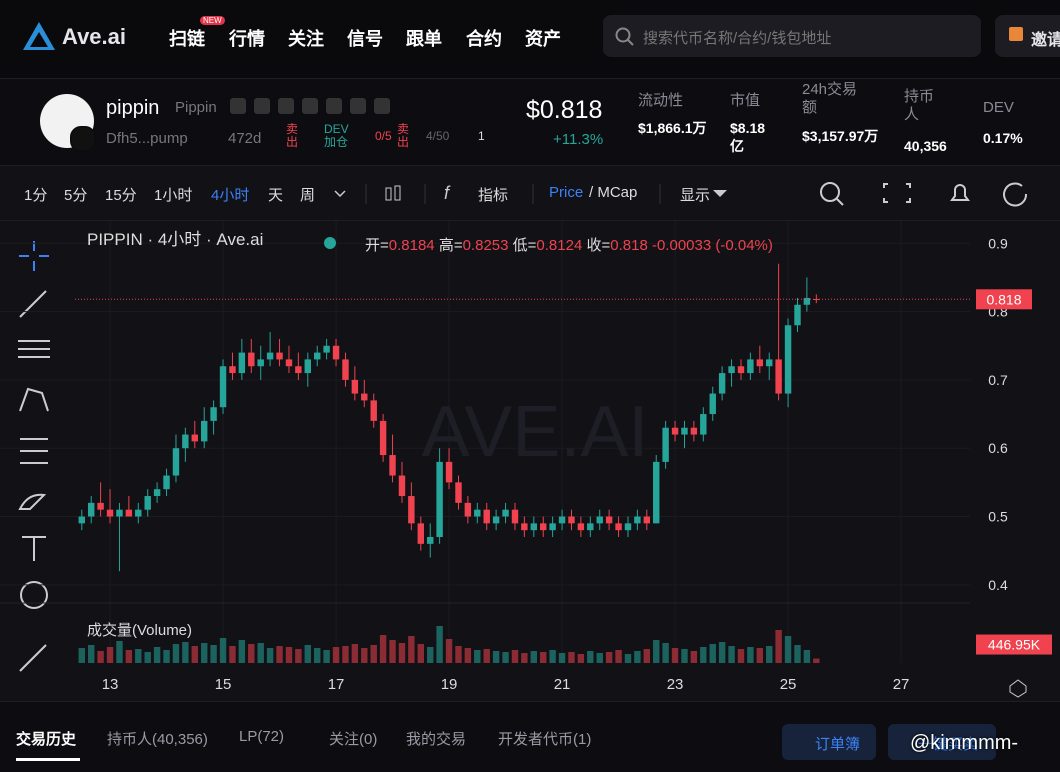 This screenshot has height=772, width=1060. Describe the element at coordinates (486, 245) in the screenshot. I see `ohlc-value: 0.8253` at that location.